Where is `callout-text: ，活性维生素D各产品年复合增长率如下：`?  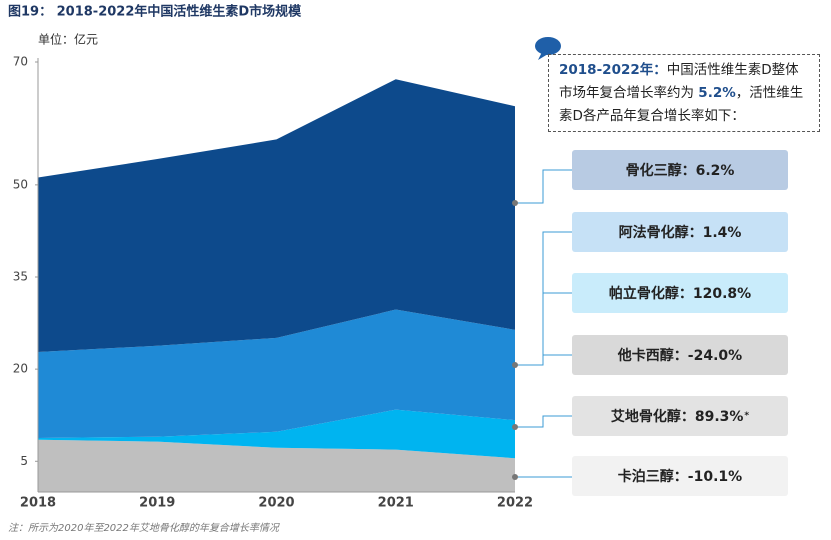
callout-text: ，活性维生素D各产品年复合增长率如下： is located at coordinates (681, 104).